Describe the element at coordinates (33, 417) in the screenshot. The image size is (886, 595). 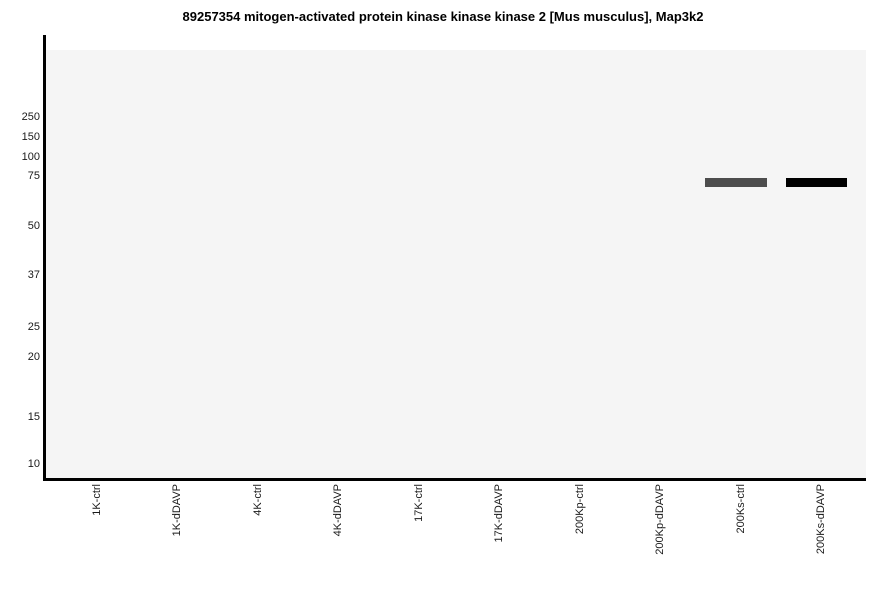
I see `y-tick-label-15: 15` at that location.